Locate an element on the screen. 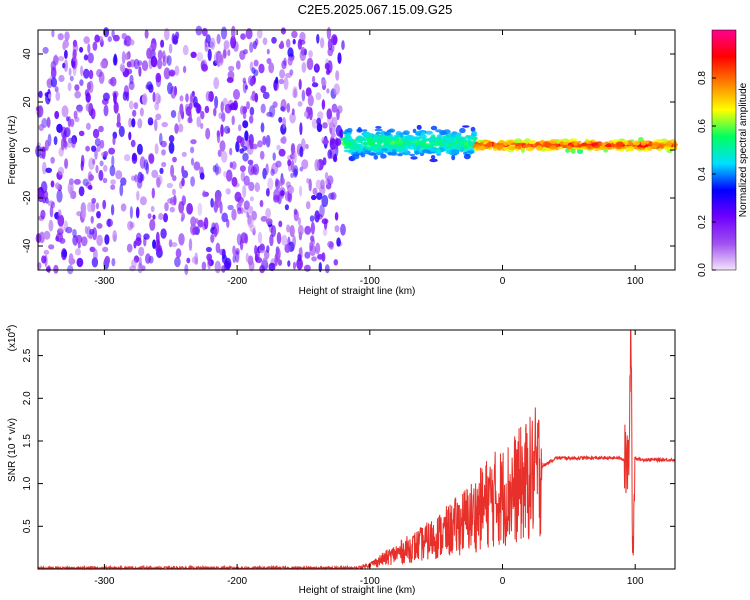  snr-ylabel: SNR (10 * v/v) is located at coordinates (12, 450).